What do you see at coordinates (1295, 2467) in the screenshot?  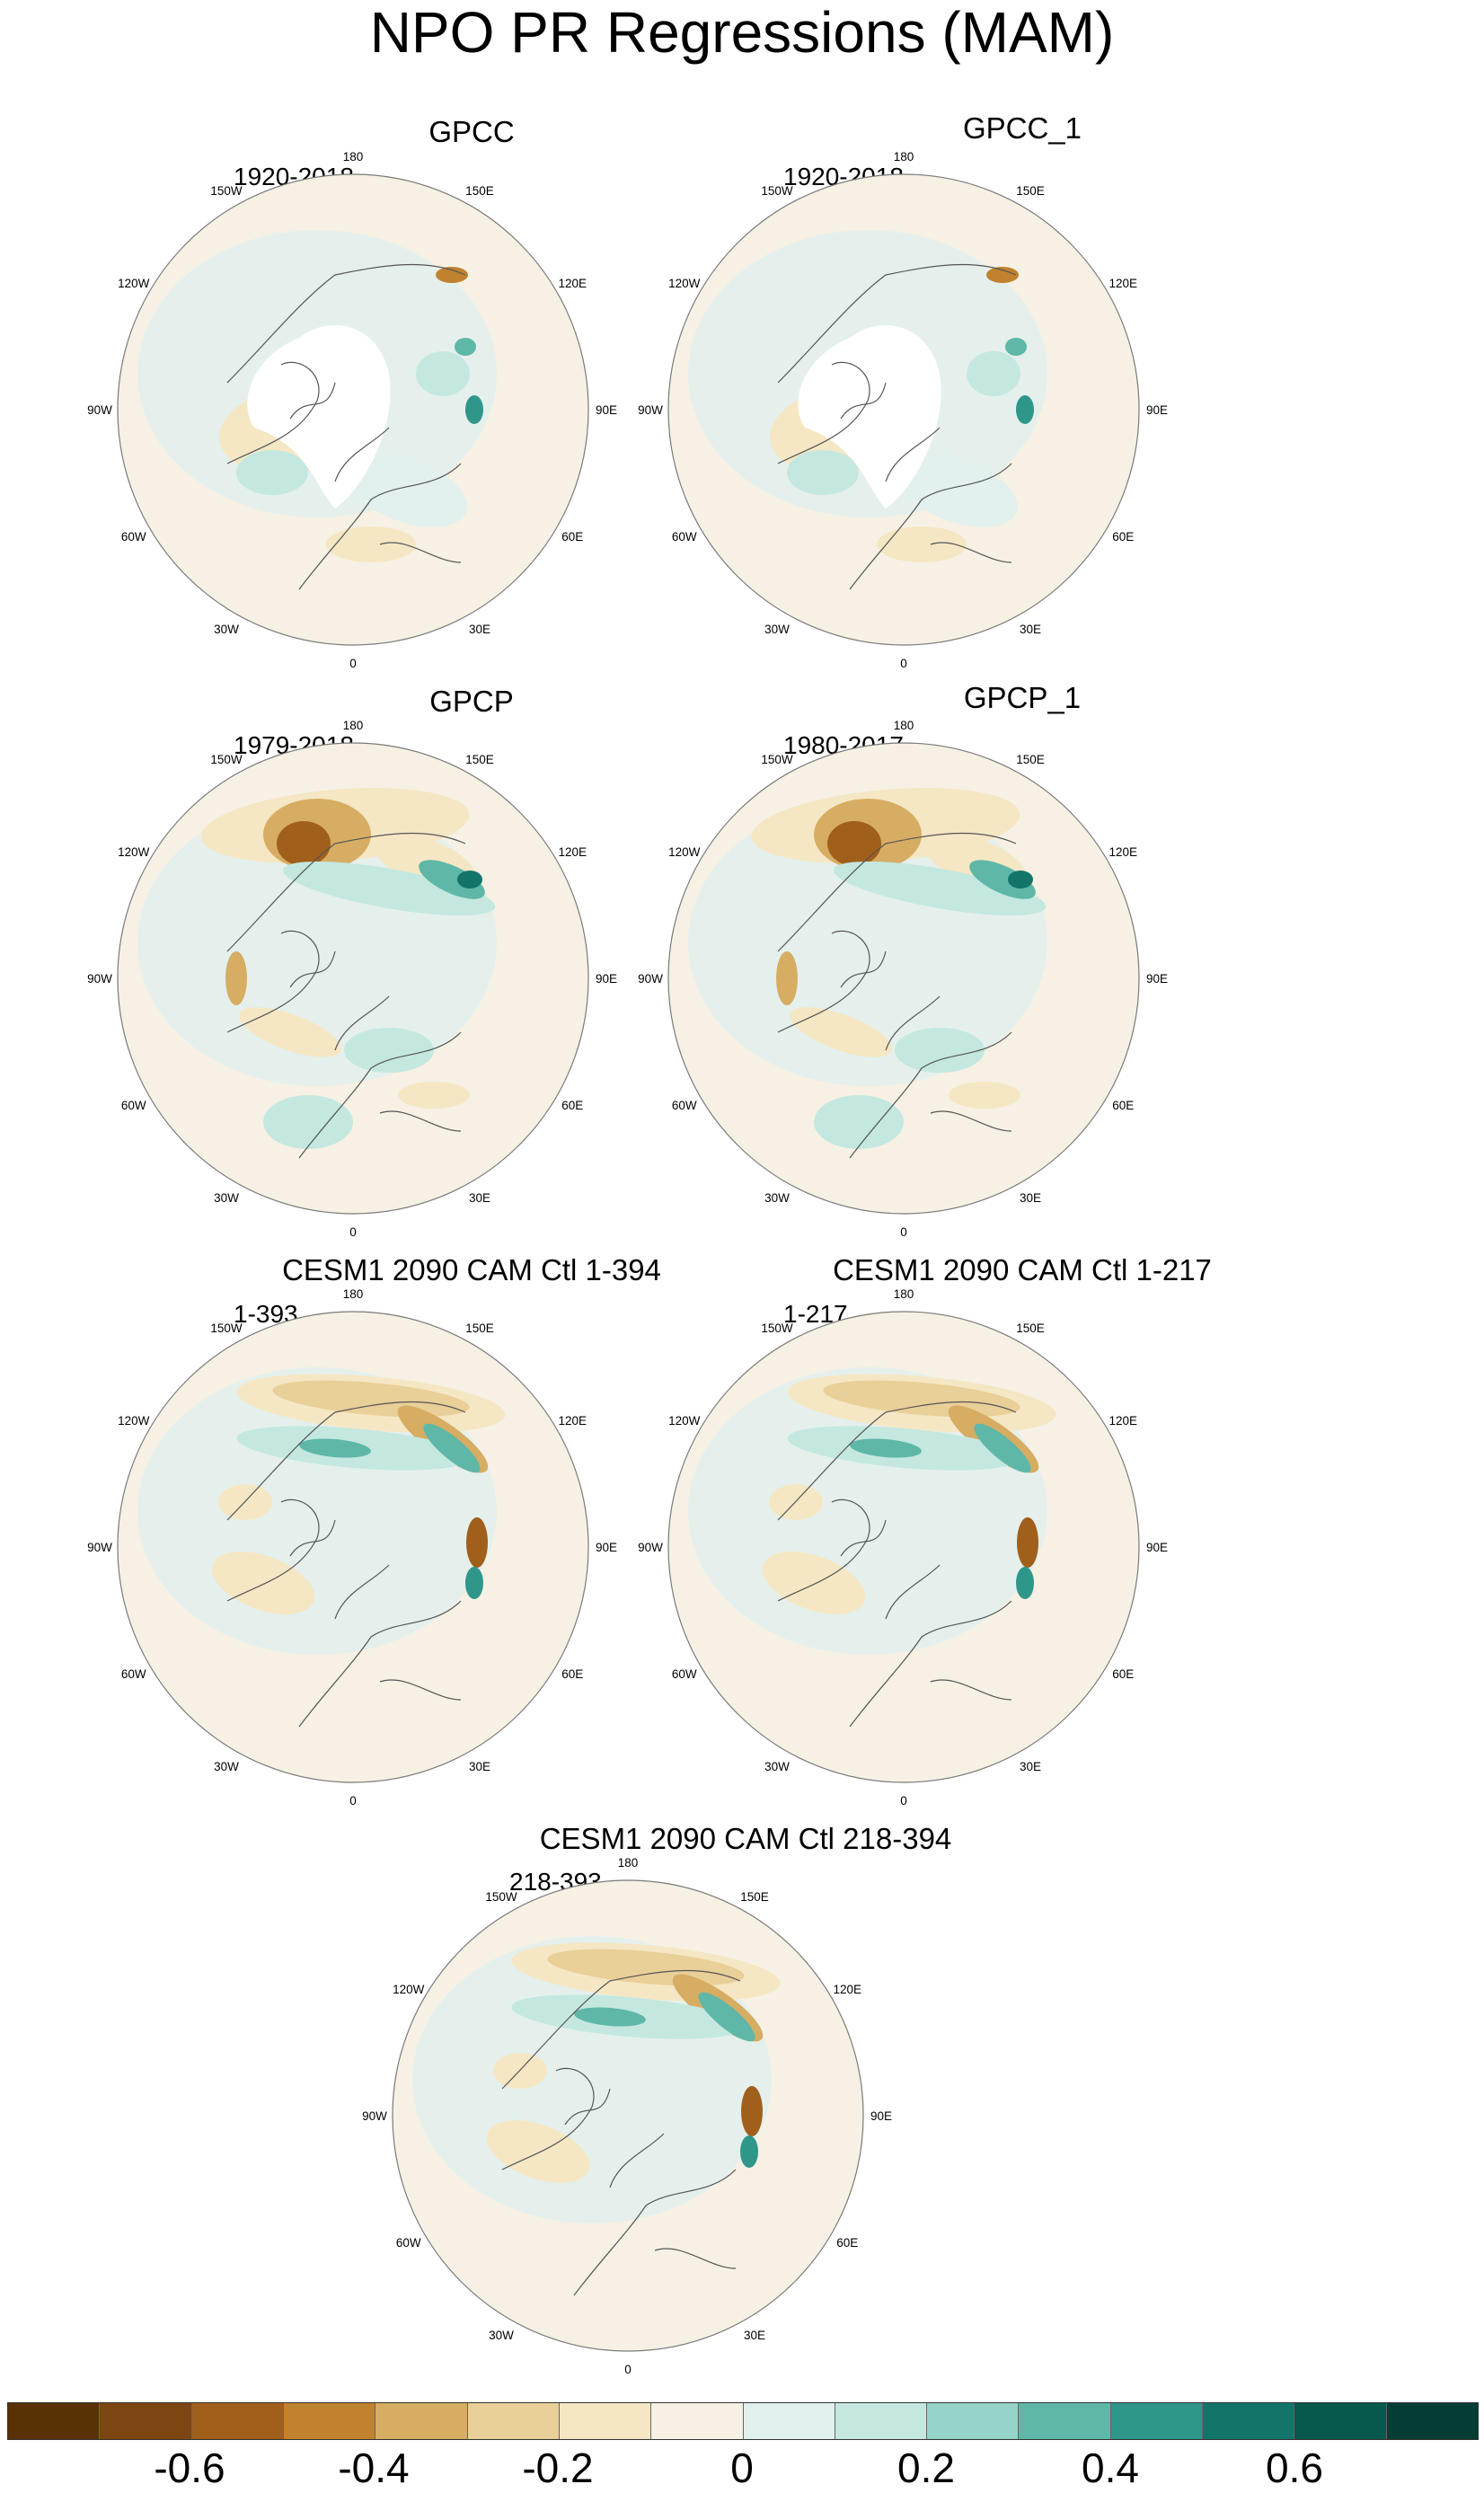 I see `colorbar-label: 0.6` at bounding box center [1295, 2467].